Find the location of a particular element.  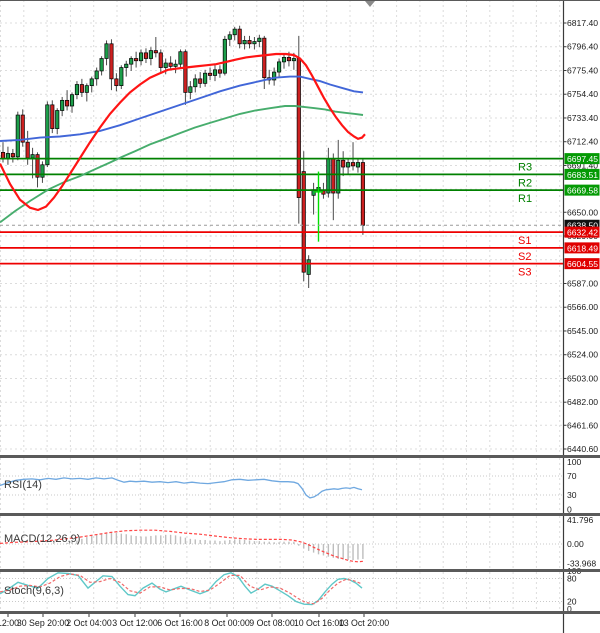

price-axis-label: 6461.60 is located at coordinates (582, 425).